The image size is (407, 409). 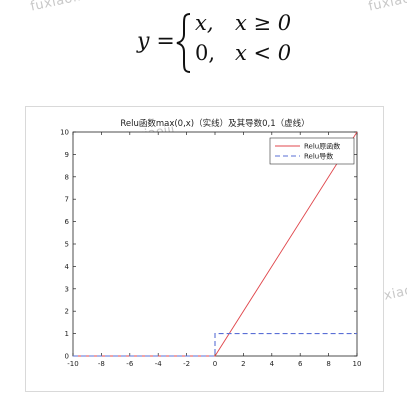 I want to click on x-tick-label: 0, so click(x=215, y=364).